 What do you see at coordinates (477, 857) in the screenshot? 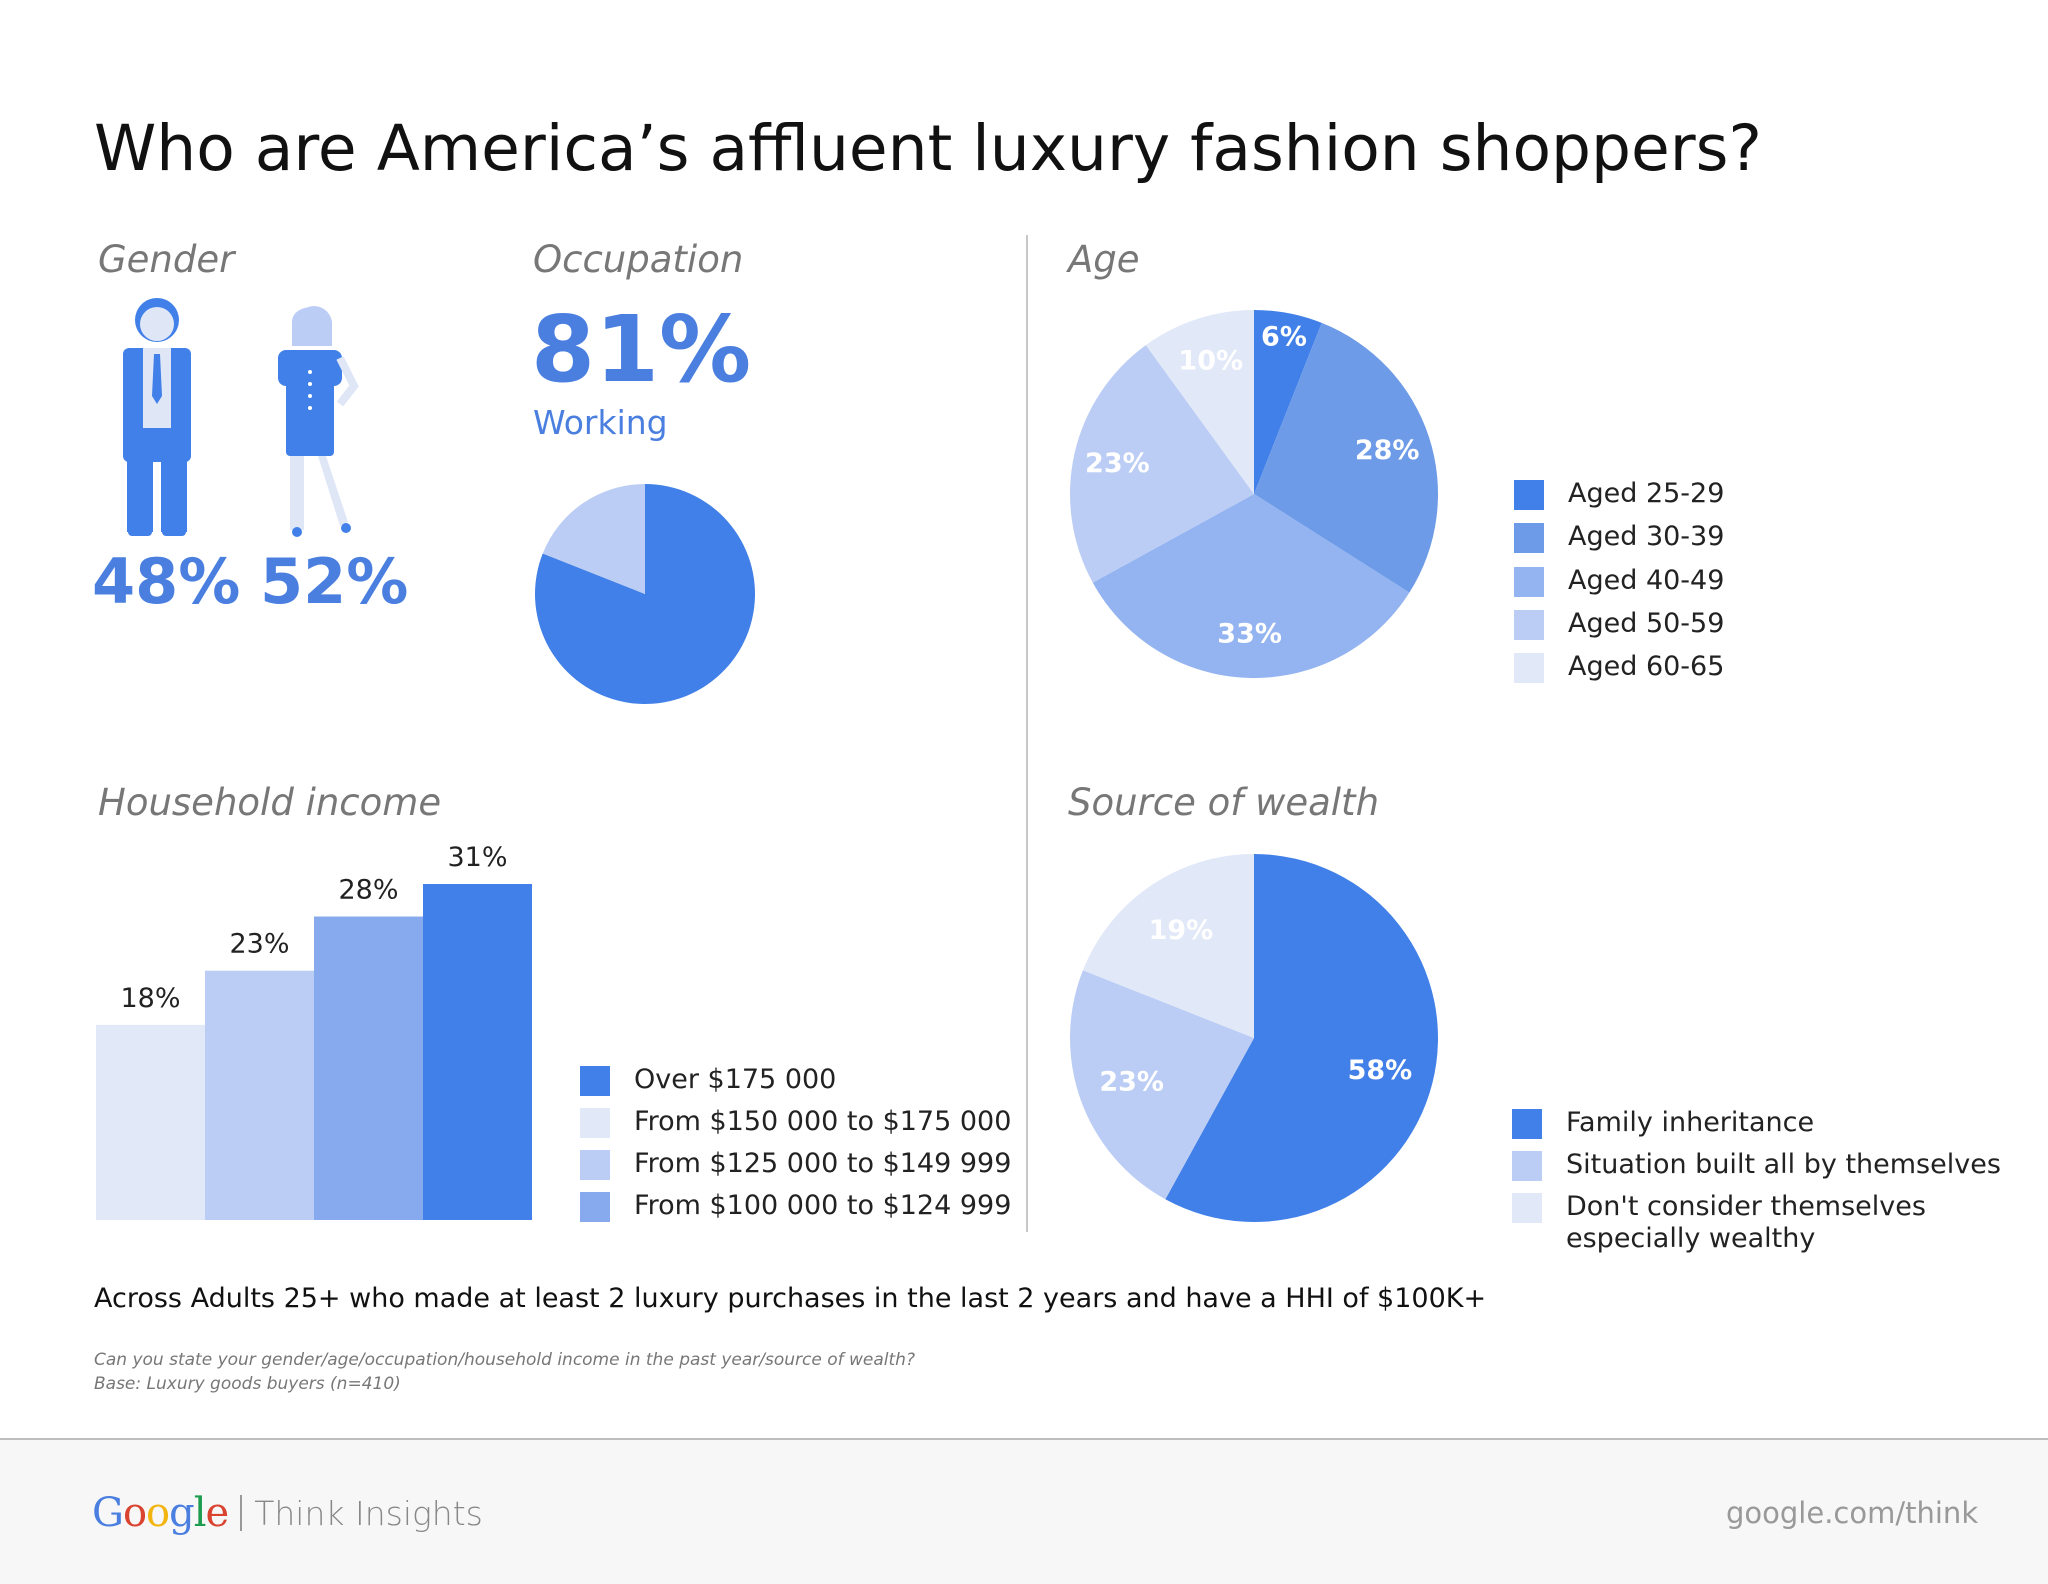
I see `bar-data-label: 31%` at bounding box center [477, 857].